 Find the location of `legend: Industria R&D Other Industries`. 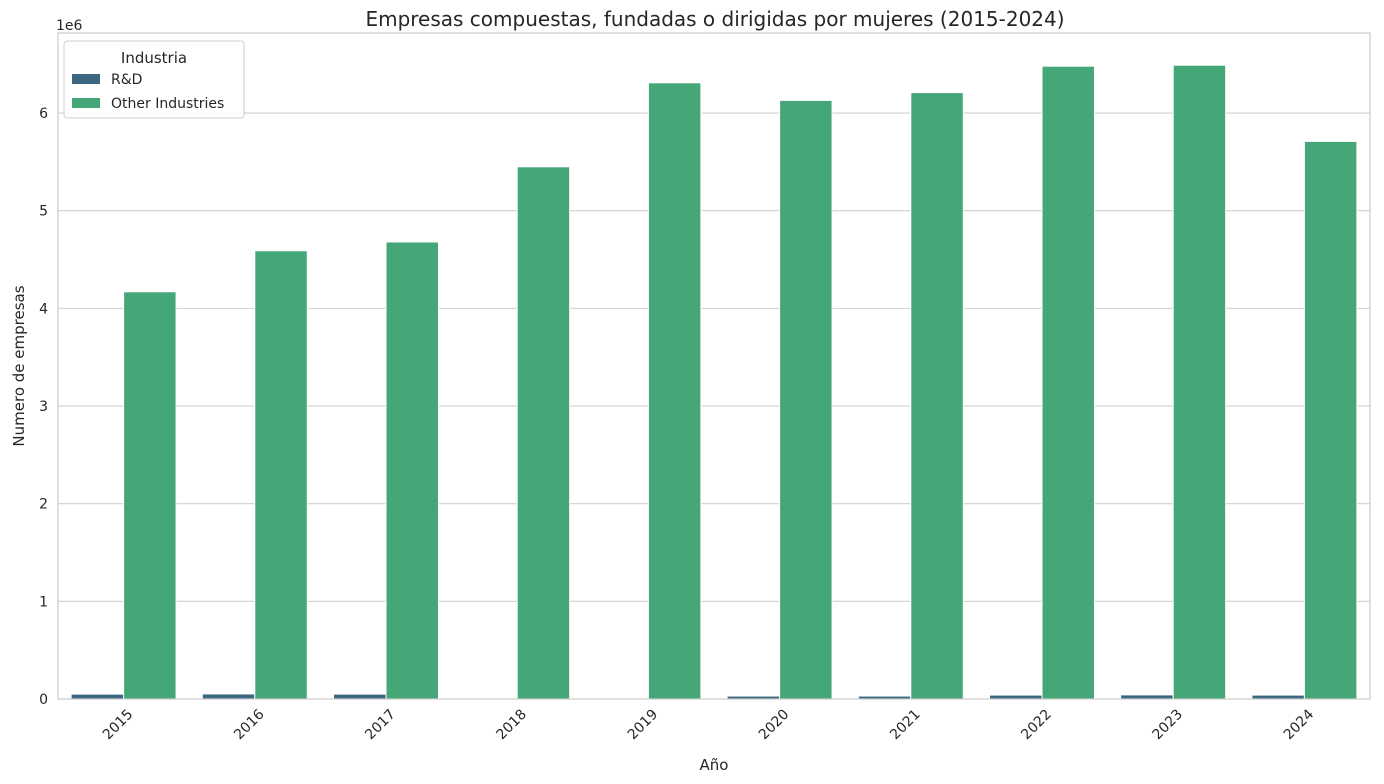

legend: Industria R&D Other Industries is located at coordinates (154, 79).